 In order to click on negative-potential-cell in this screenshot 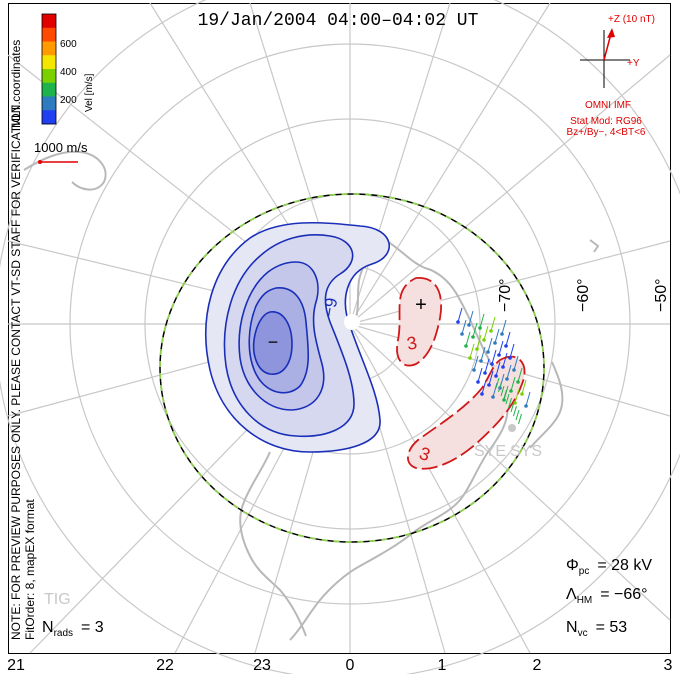, I will do `click(297, 337)`.